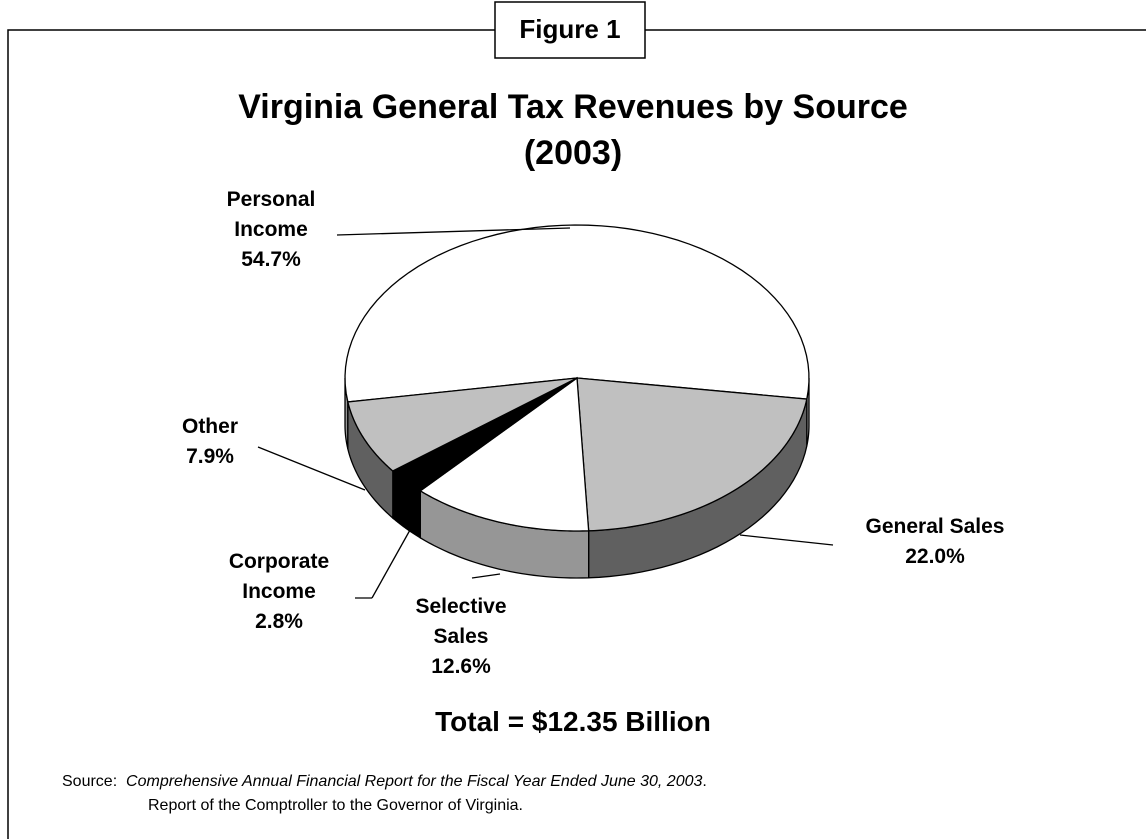 This screenshot has height=839, width=1146. What do you see at coordinates (573, 153) in the screenshot?
I see `chart-subtitle: (2003)` at bounding box center [573, 153].